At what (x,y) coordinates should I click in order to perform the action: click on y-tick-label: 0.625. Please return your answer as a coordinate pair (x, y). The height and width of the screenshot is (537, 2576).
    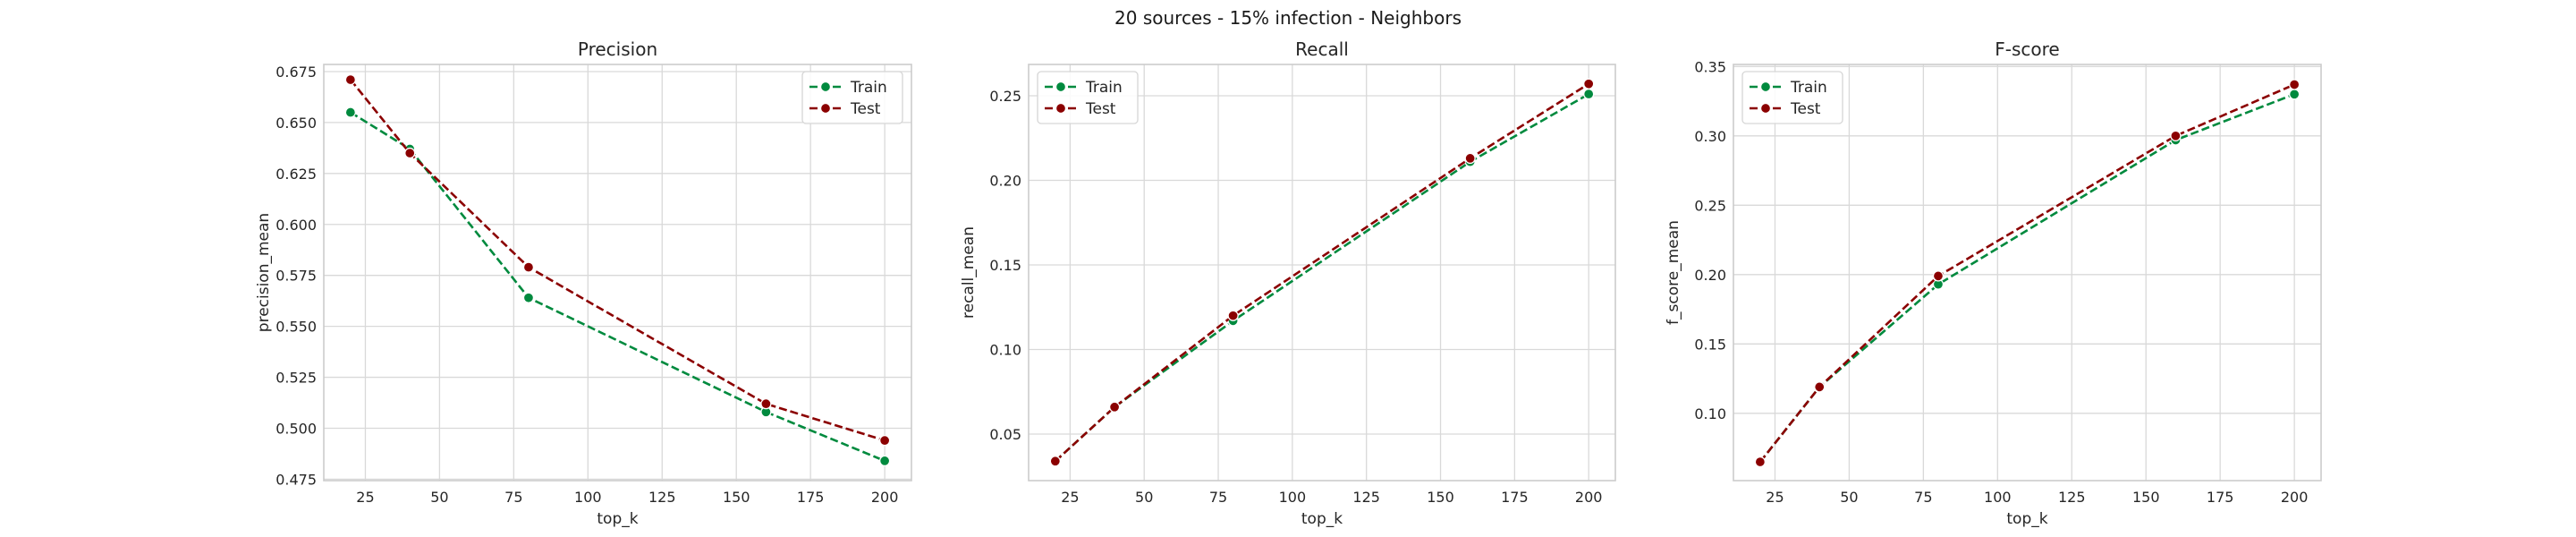
    Looking at the image, I should click on (296, 174).